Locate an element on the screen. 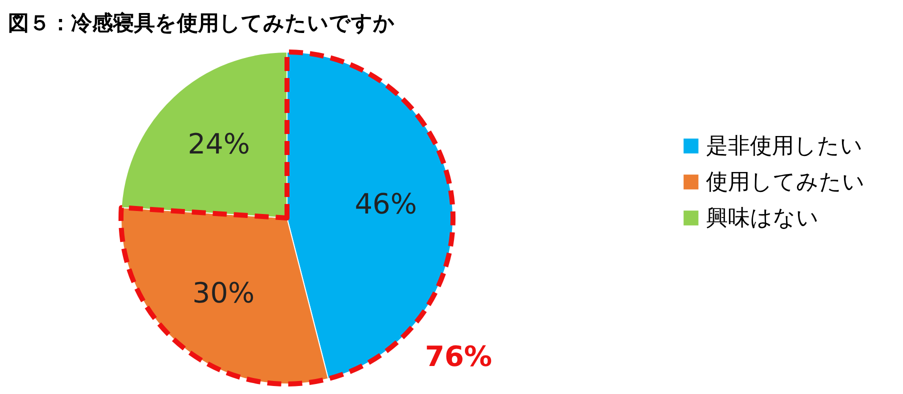 The height and width of the screenshot is (394, 903). chart-title: 図５：冷感寝具を使用してみたいですか is located at coordinates (201, 23).